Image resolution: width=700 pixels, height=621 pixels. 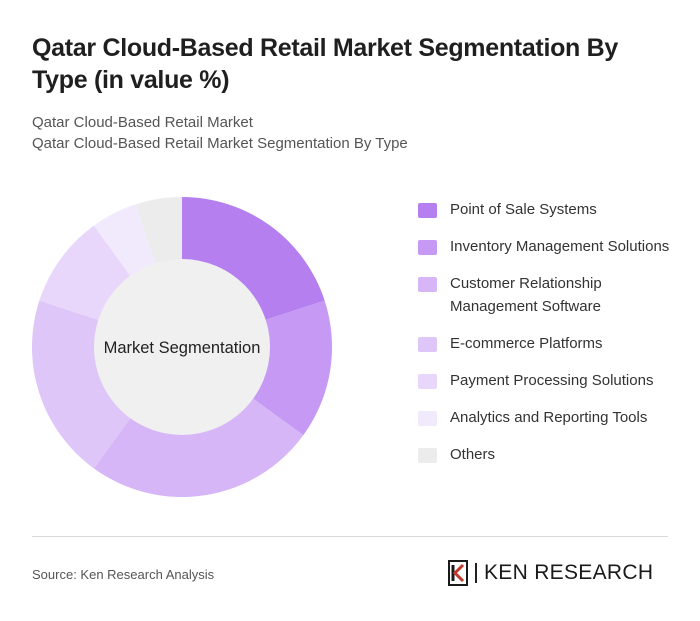 What do you see at coordinates (523, 209) in the screenshot?
I see `legend-label: Point of Sale Systems` at bounding box center [523, 209].